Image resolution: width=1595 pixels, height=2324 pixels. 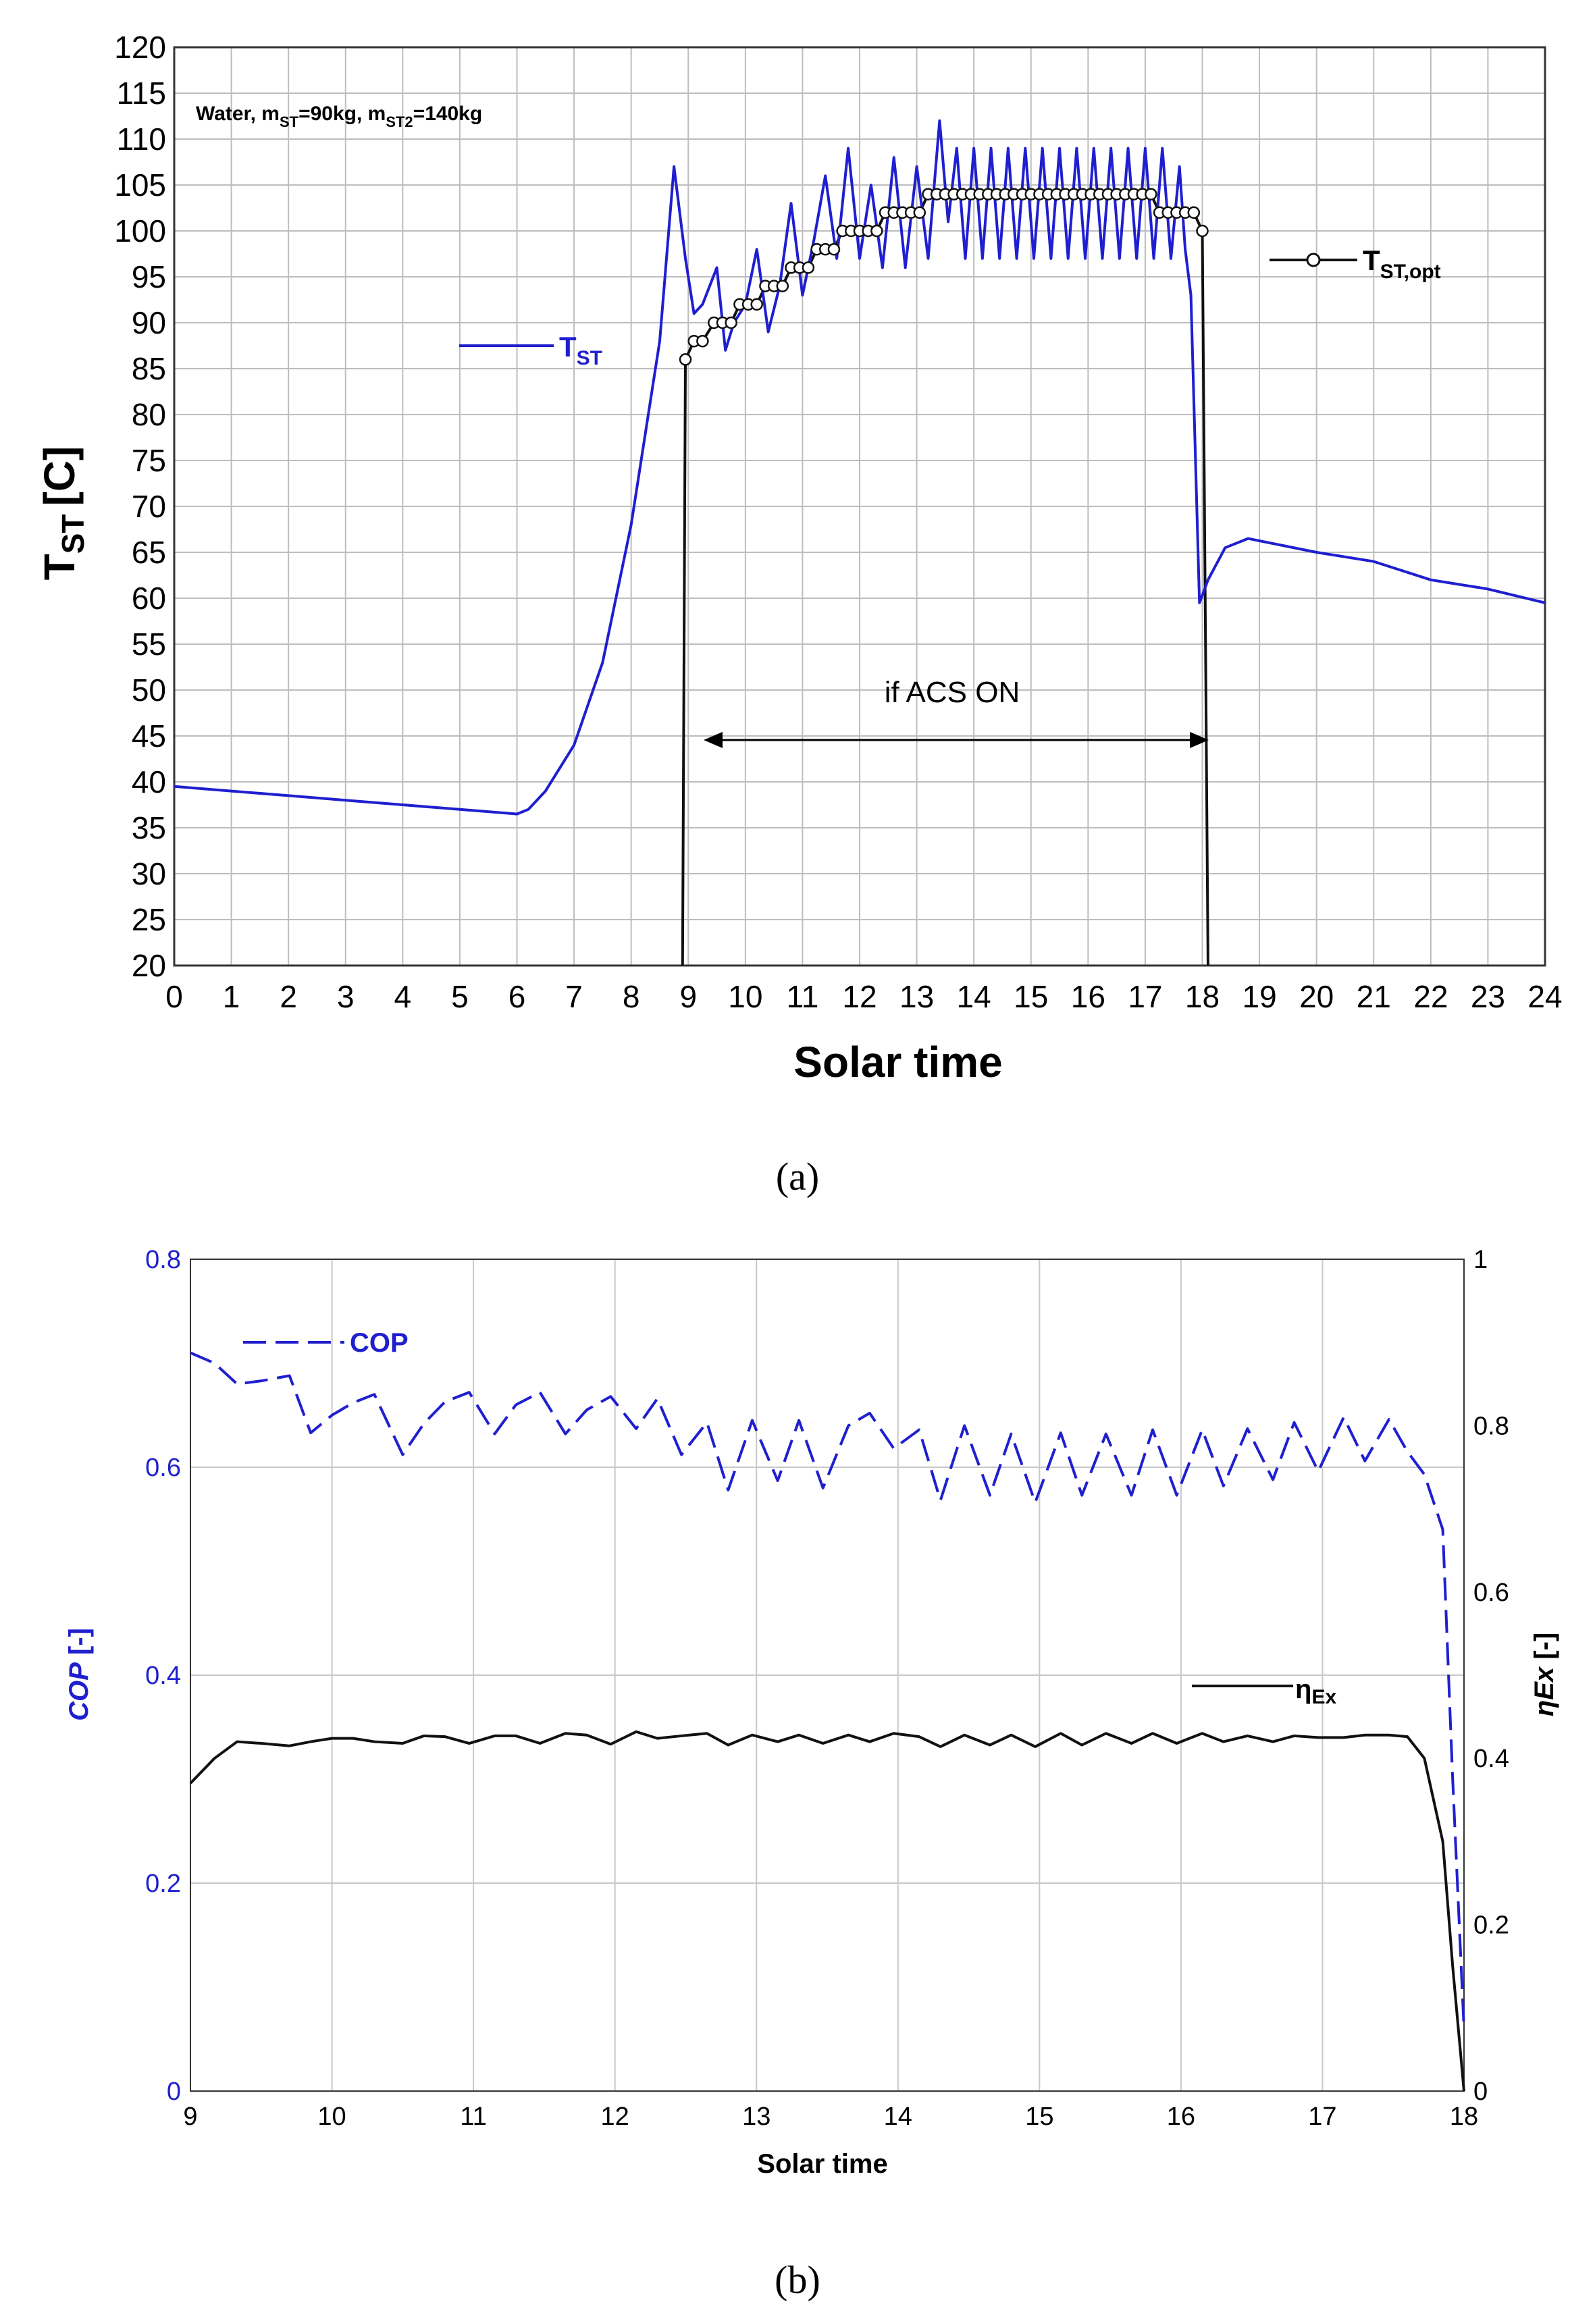 I want to click on x-tick-label: 19, so click(x=1259, y=997).